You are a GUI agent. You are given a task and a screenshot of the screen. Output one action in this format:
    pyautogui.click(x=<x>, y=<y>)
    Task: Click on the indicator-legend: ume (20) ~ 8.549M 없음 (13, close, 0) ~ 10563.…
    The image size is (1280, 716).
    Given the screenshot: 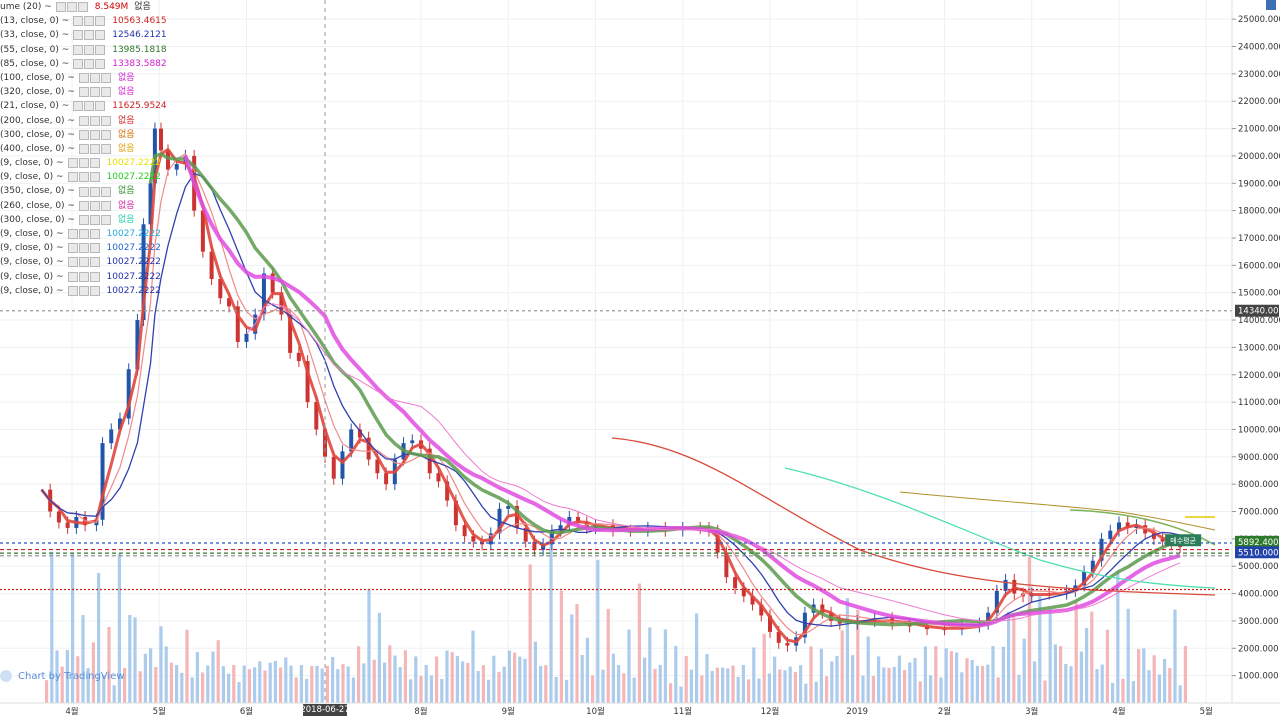 What is the action you would take?
    pyautogui.click(x=83, y=149)
    